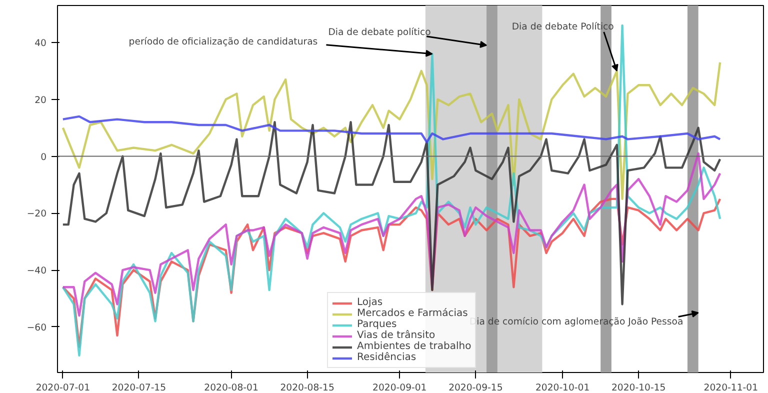  I want to click on y-tick-label: −60, so click(36, 328).